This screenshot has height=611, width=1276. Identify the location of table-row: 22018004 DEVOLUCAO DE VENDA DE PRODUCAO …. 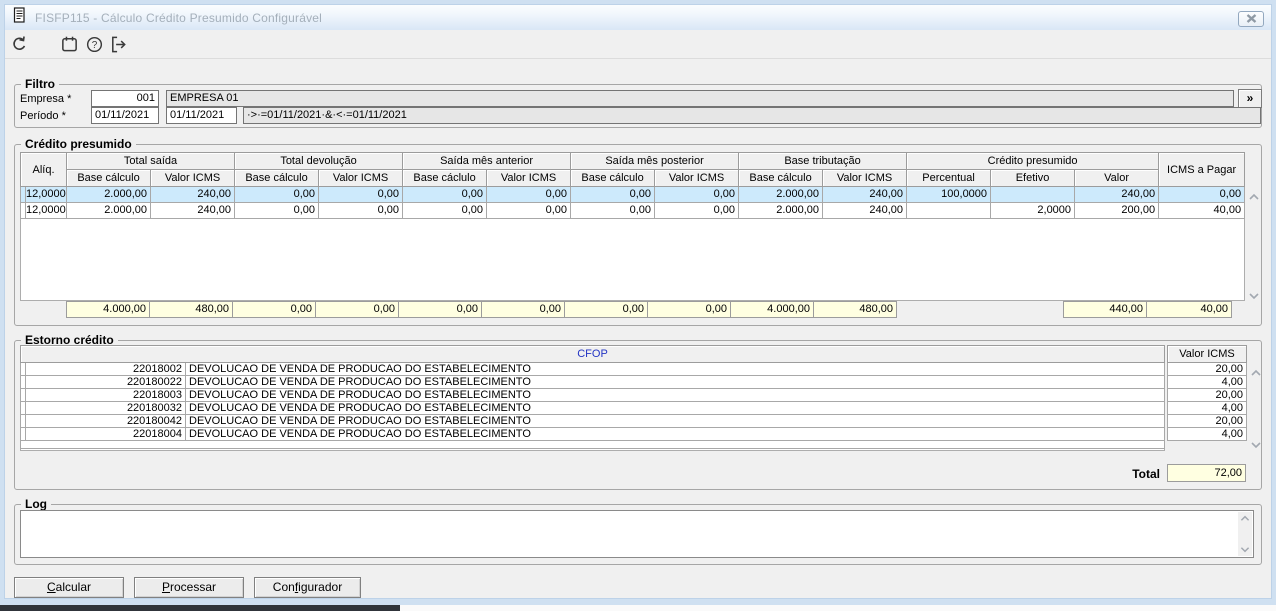
(593, 434).